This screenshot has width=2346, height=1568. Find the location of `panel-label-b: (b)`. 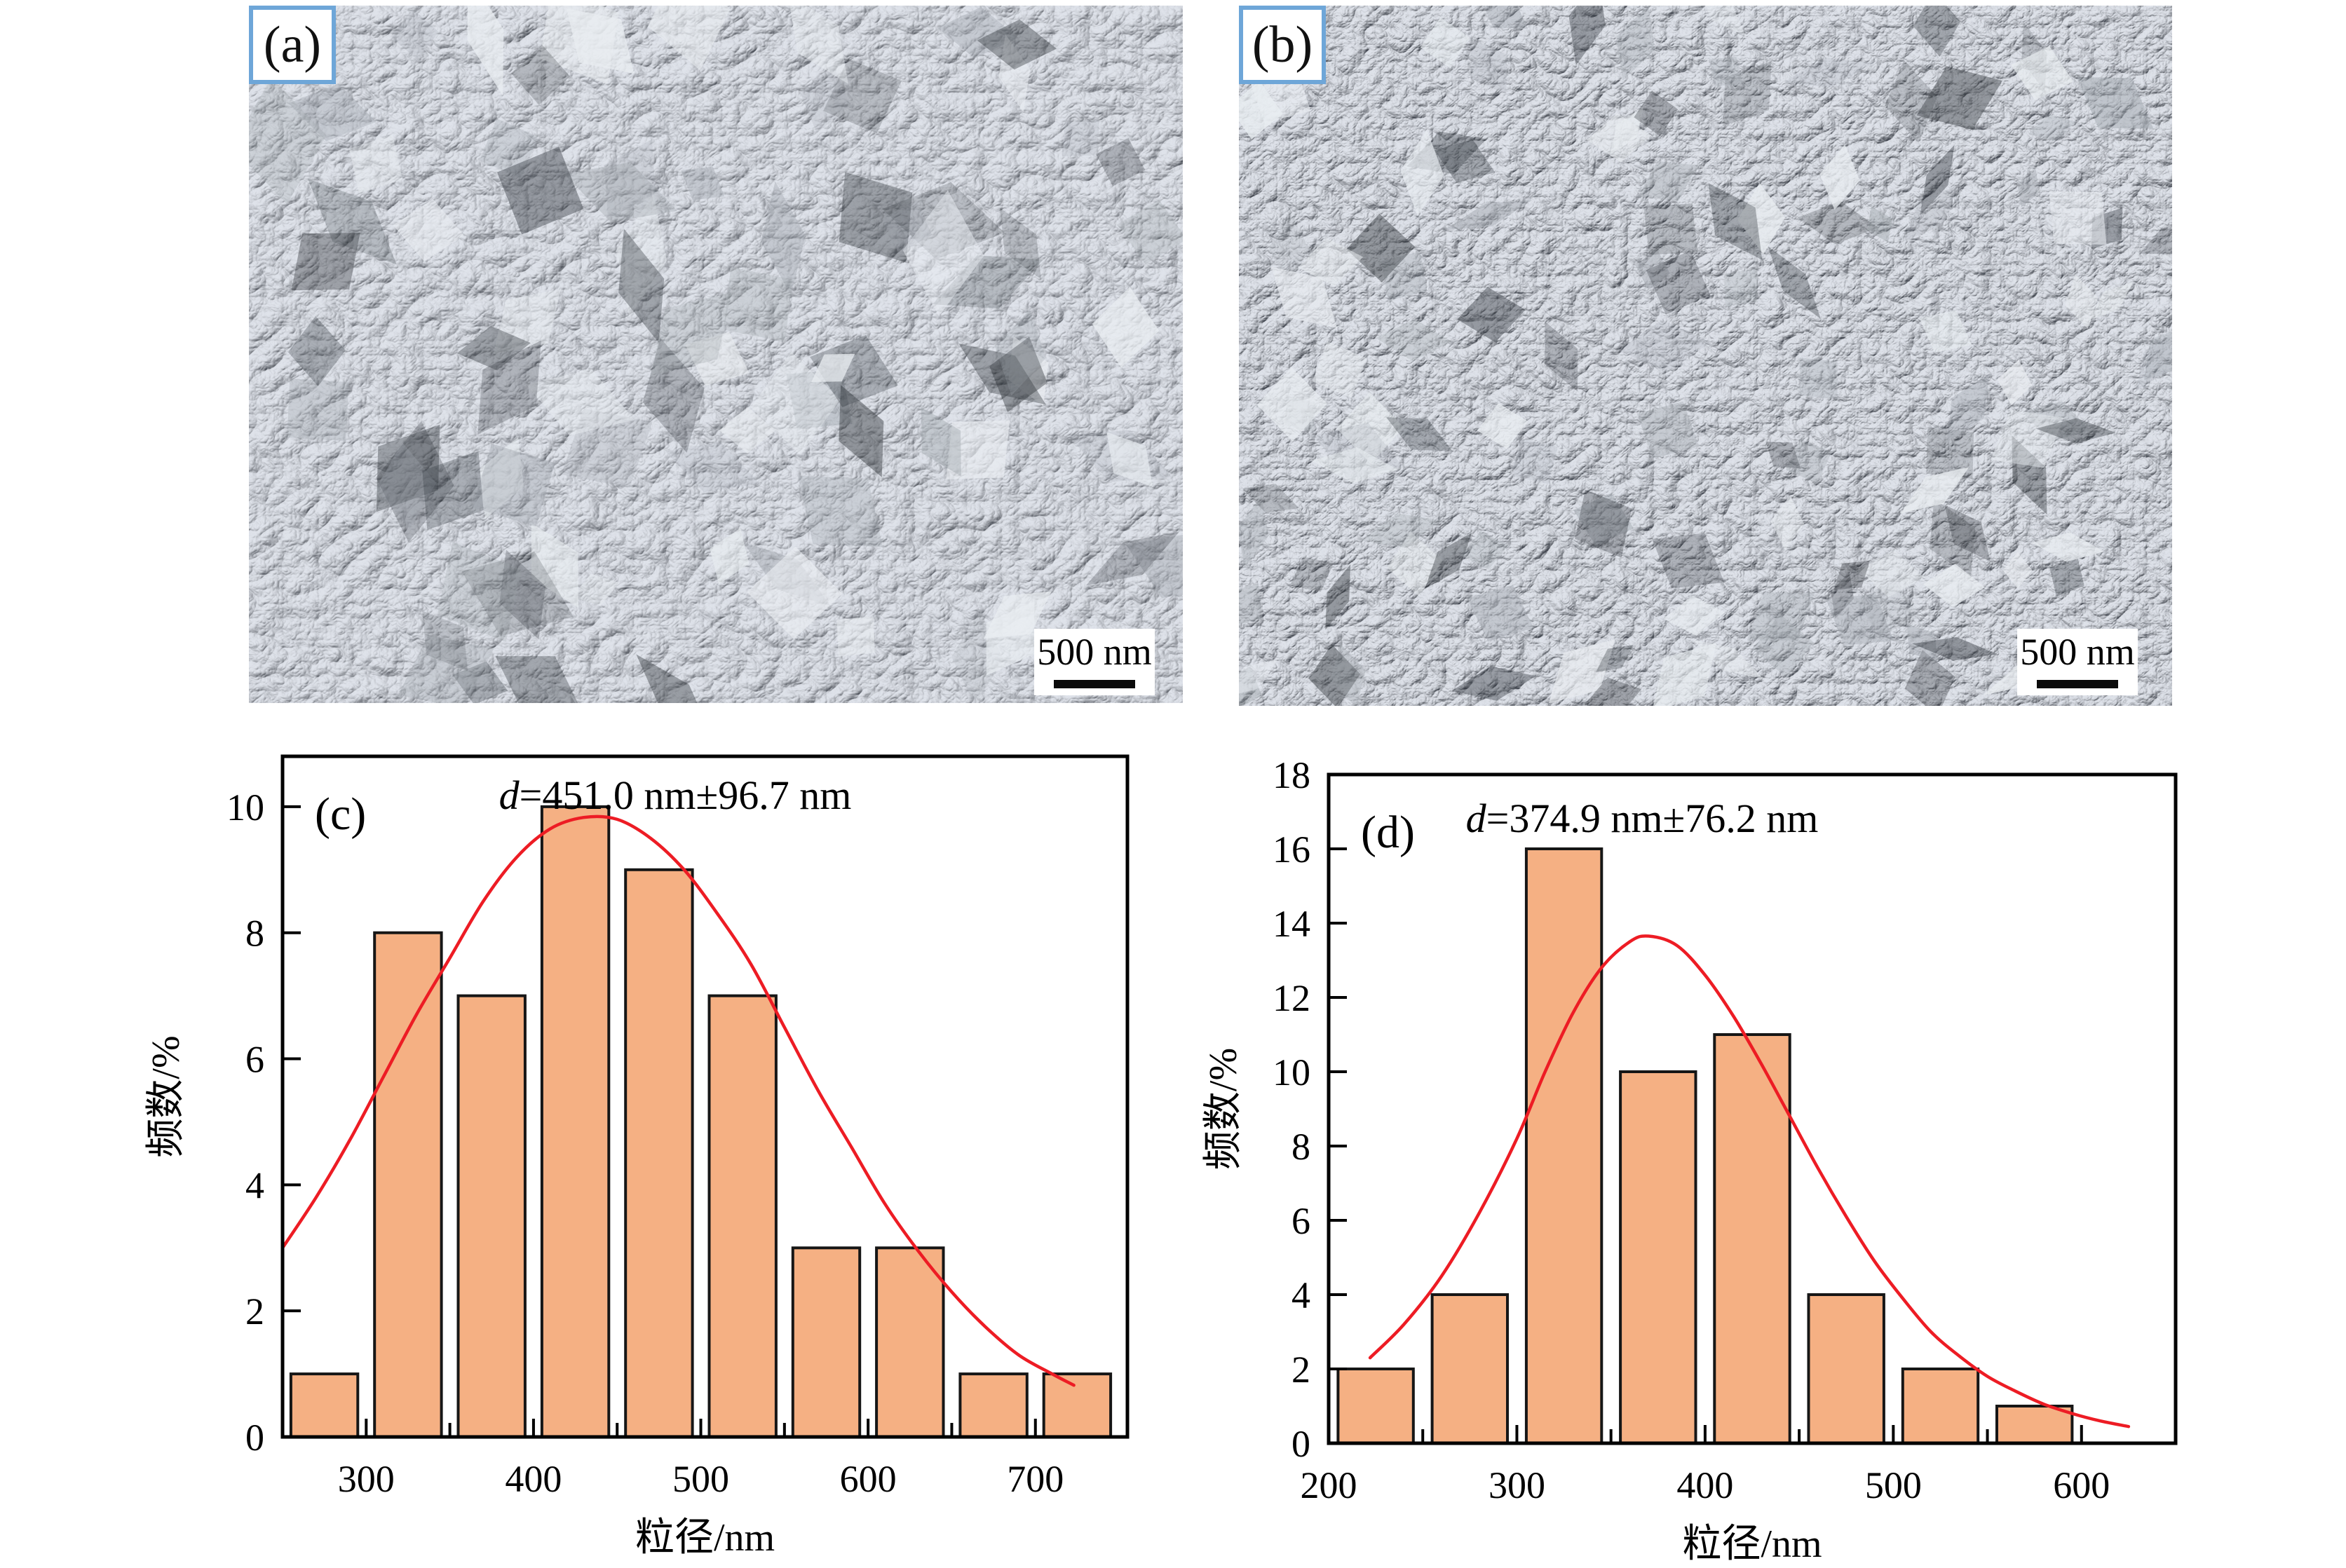

panel-label-b: (b) is located at coordinates (1282, 45).